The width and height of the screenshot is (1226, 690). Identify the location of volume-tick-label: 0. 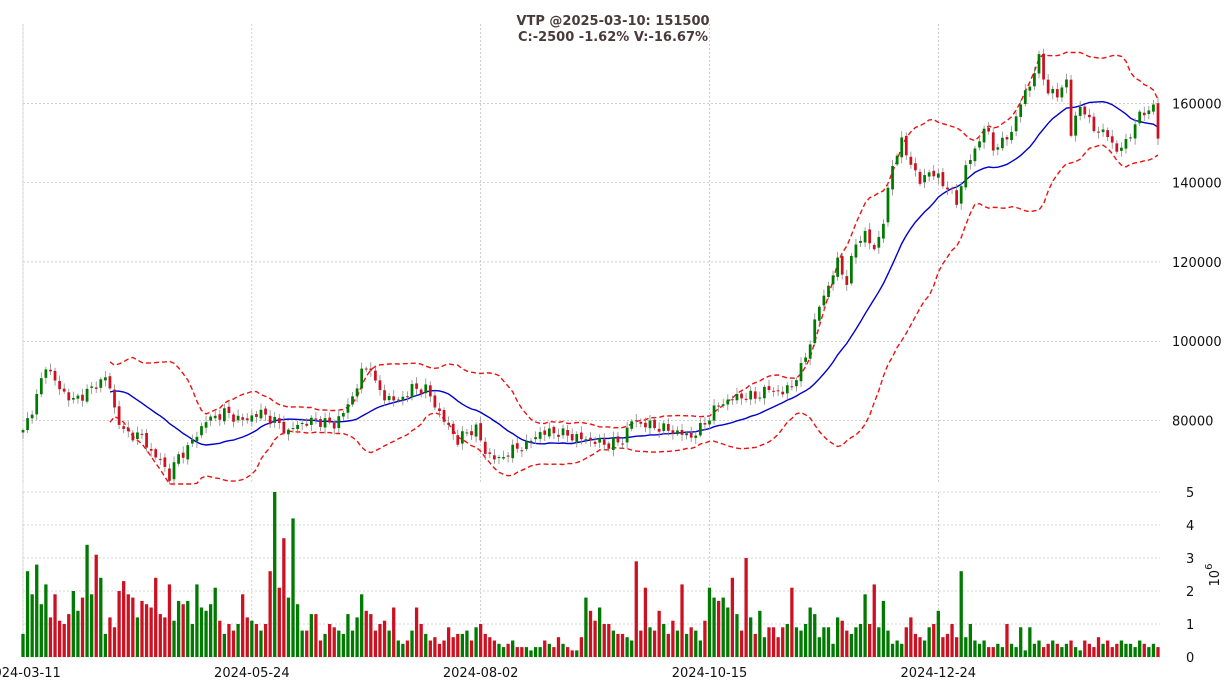
(1190, 658).